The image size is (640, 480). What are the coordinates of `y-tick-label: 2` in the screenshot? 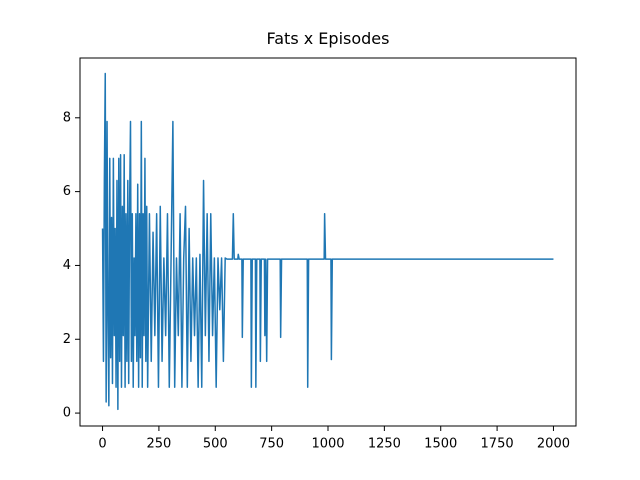 It's located at (67, 339).